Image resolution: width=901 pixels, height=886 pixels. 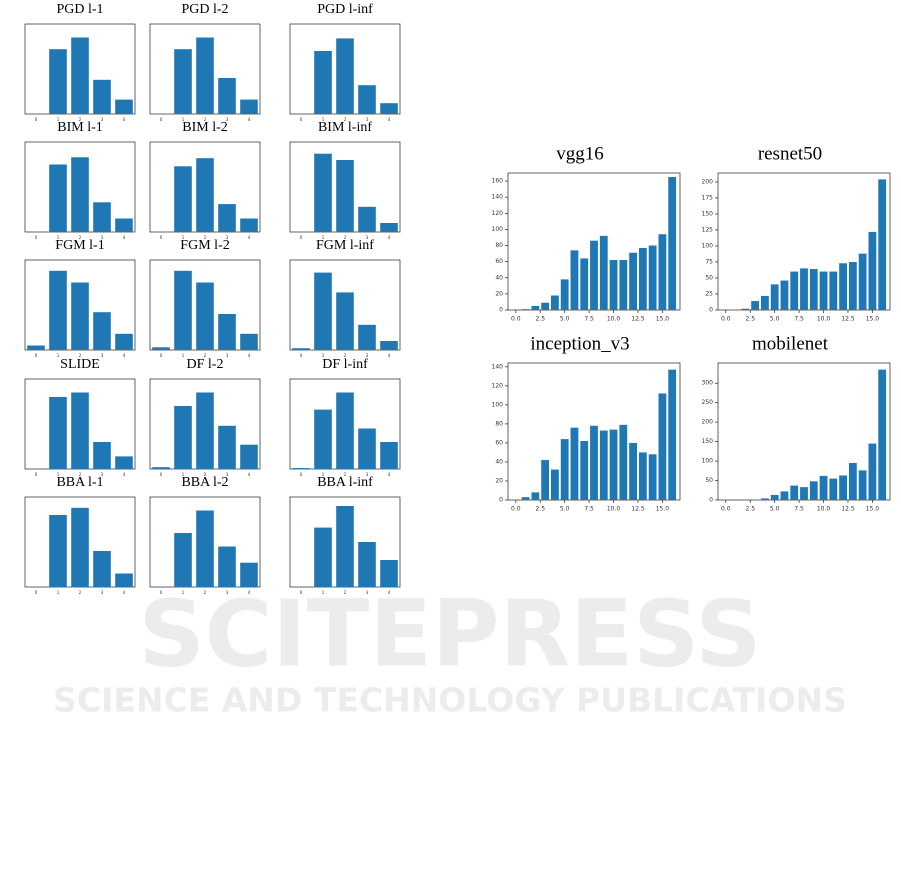 What do you see at coordinates (709, 480) in the screenshot?
I see `y-tick-label: 50` at bounding box center [709, 480].